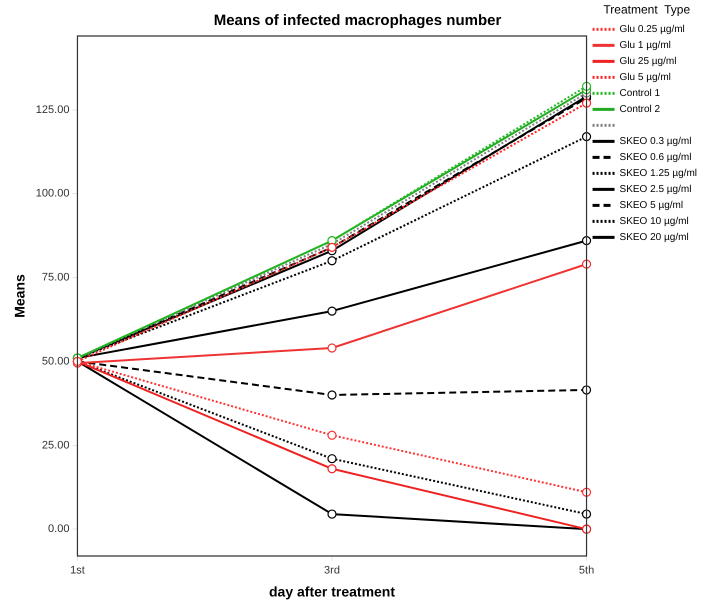  What do you see at coordinates (56, 445) in the screenshot?
I see `y-tick-label: 25.00` at bounding box center [56, 445].